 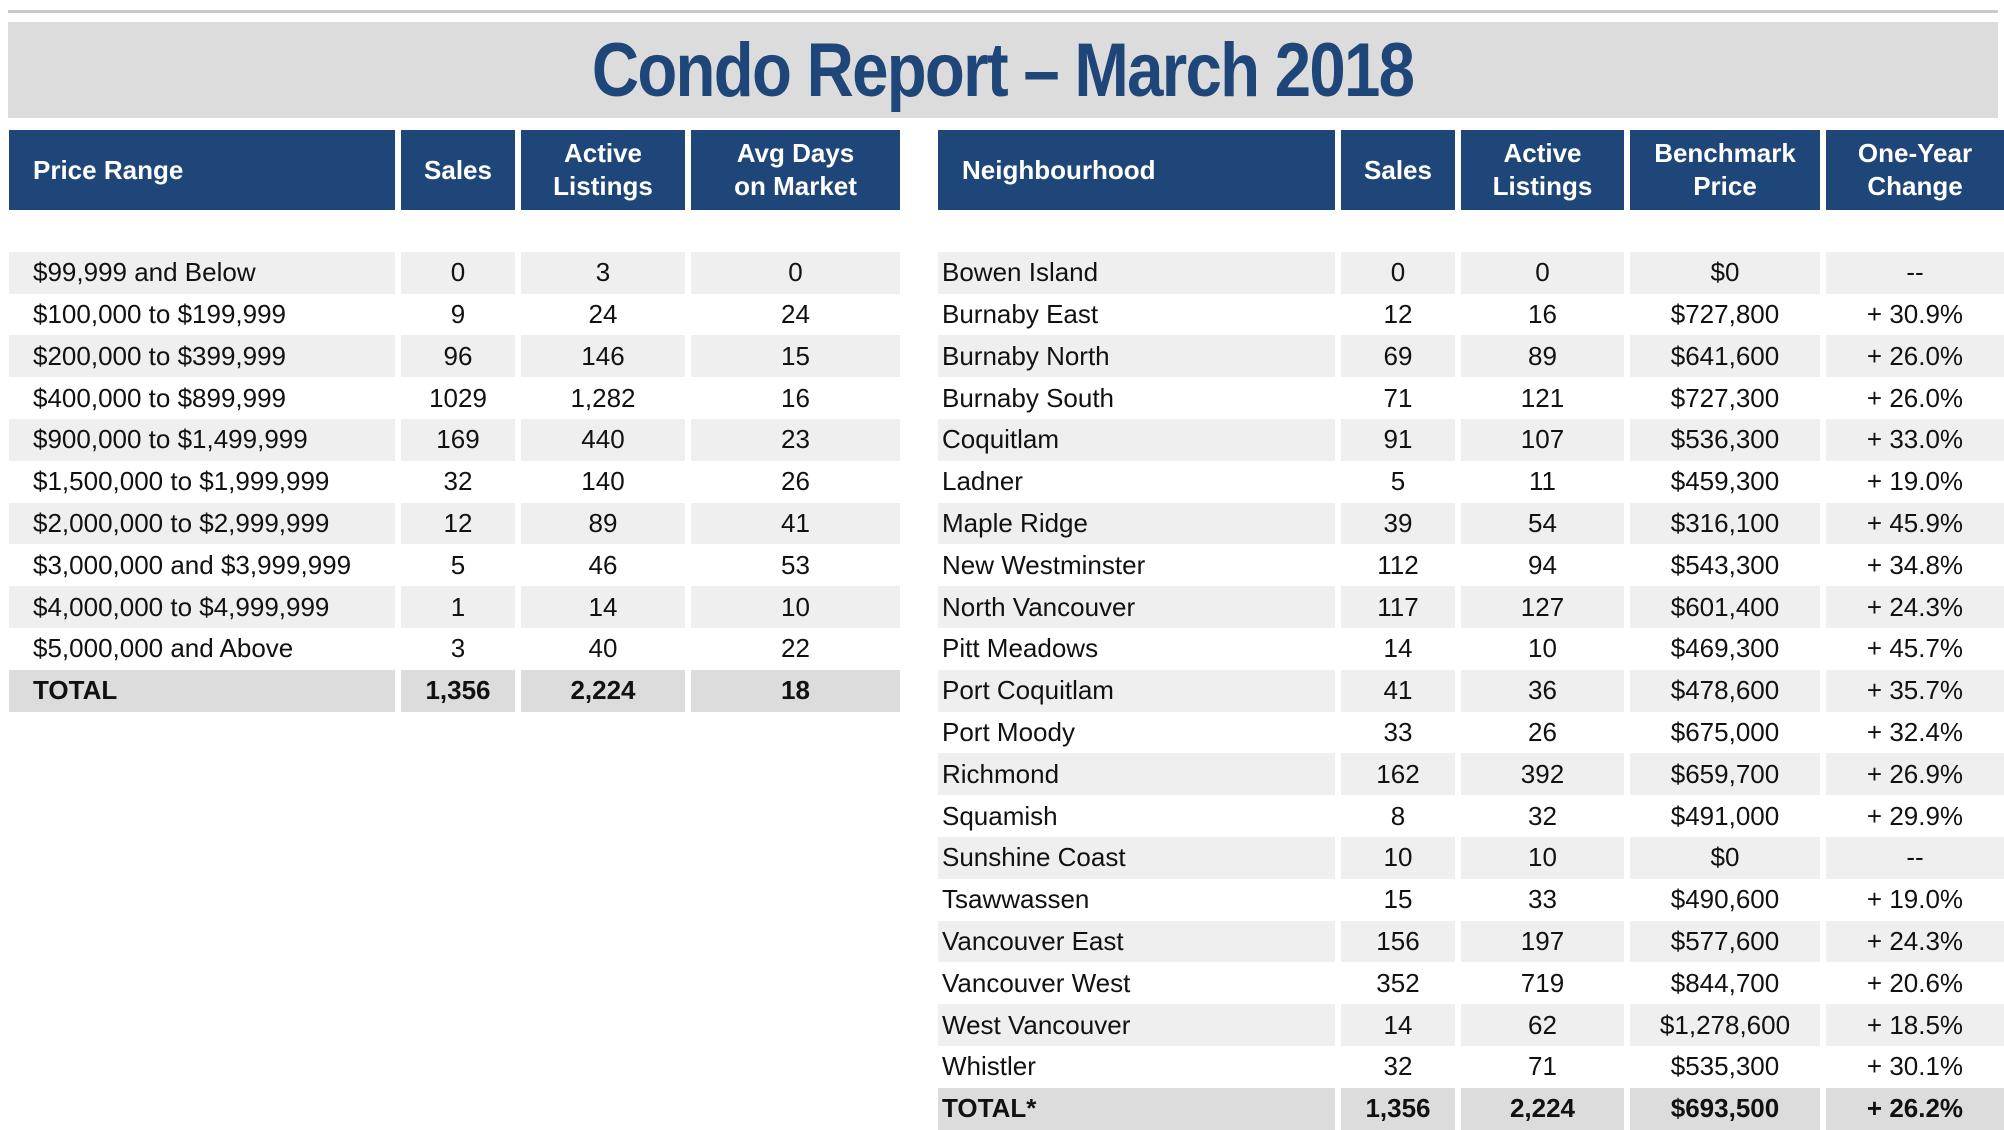 I want to click on column-header: Active Listings, so click(x=603, y=170).